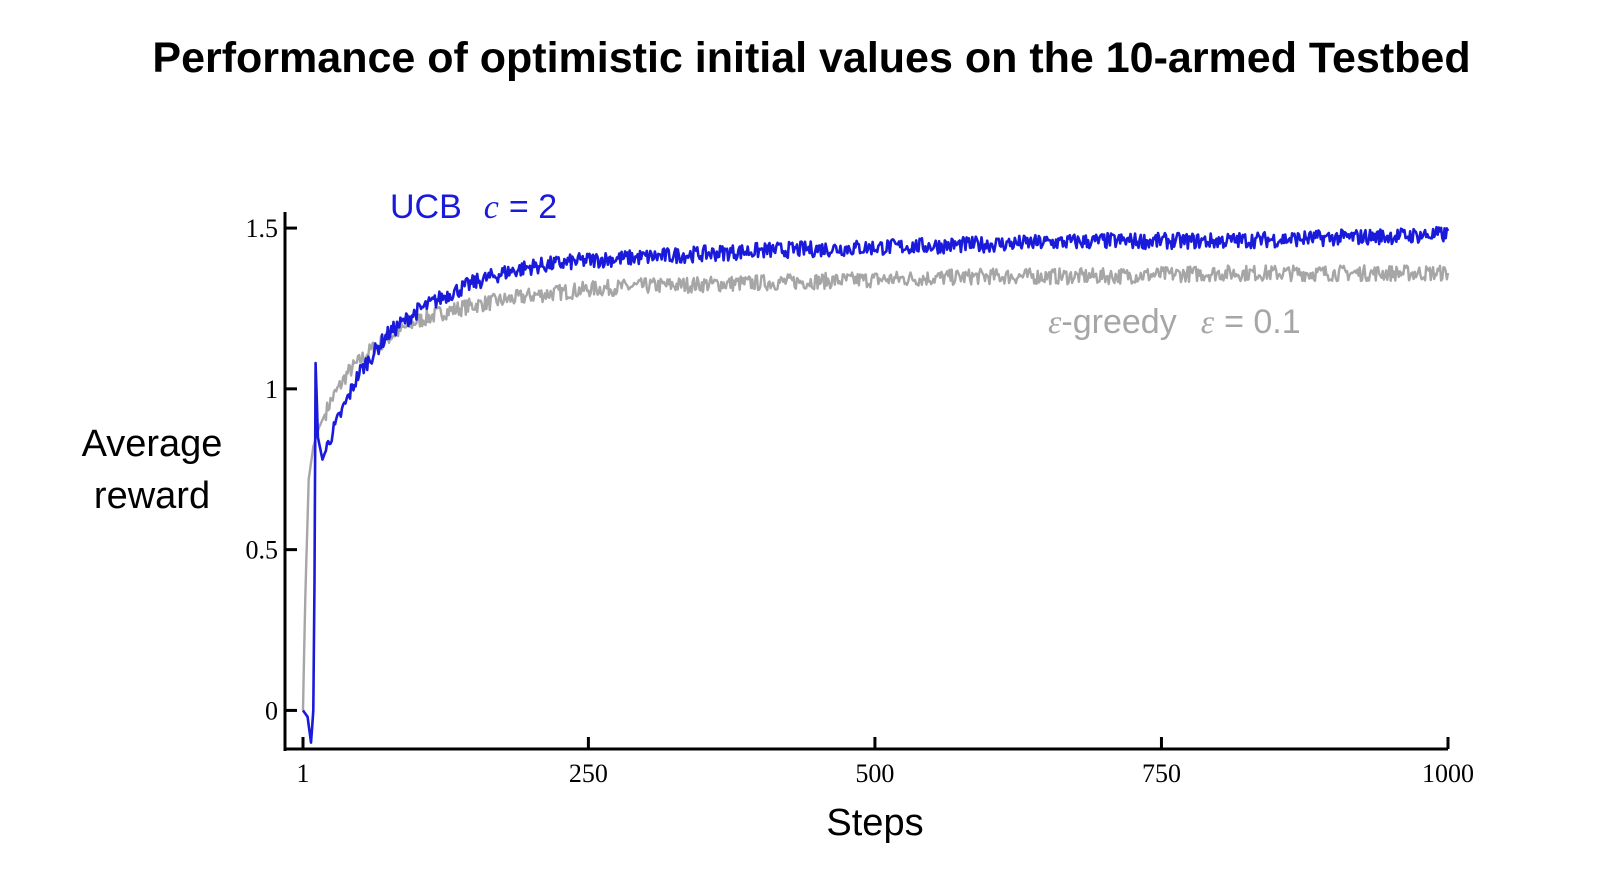 The height and width of the screenshot is (883, 1623). Describe the element at coordinates (473, 207) in the screenshot. I see `series-label-ucb: UCB c = 2` at that location.